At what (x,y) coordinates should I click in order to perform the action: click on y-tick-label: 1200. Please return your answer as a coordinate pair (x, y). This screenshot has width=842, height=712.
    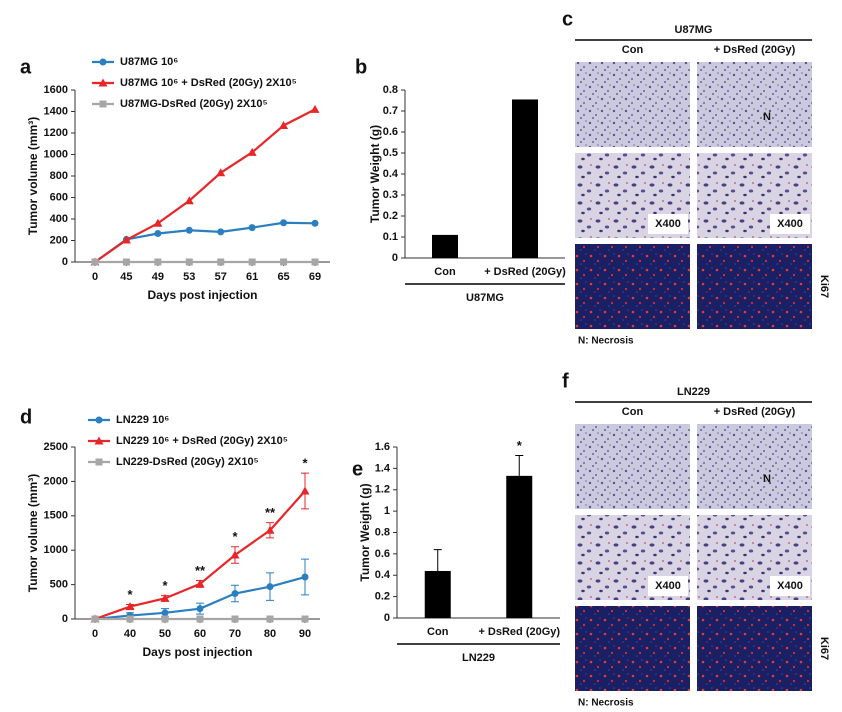
    Looking at the image, I should click on (56, 133).